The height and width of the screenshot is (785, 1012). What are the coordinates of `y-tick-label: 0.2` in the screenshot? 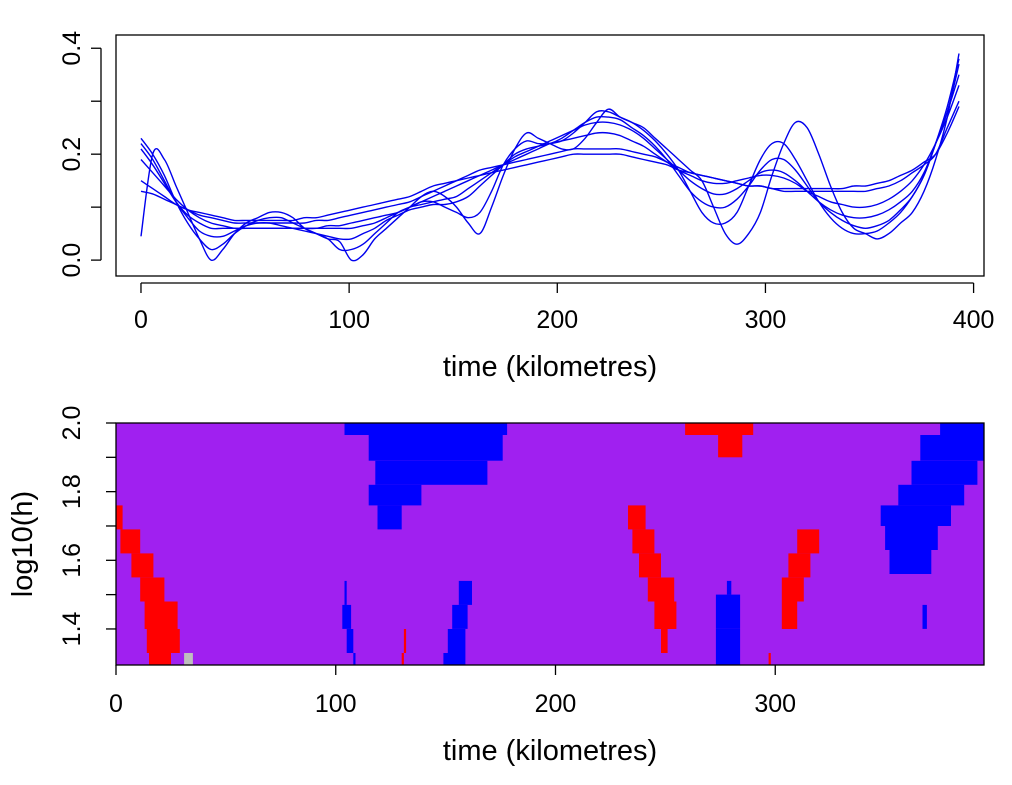 It's located at (72, 154).